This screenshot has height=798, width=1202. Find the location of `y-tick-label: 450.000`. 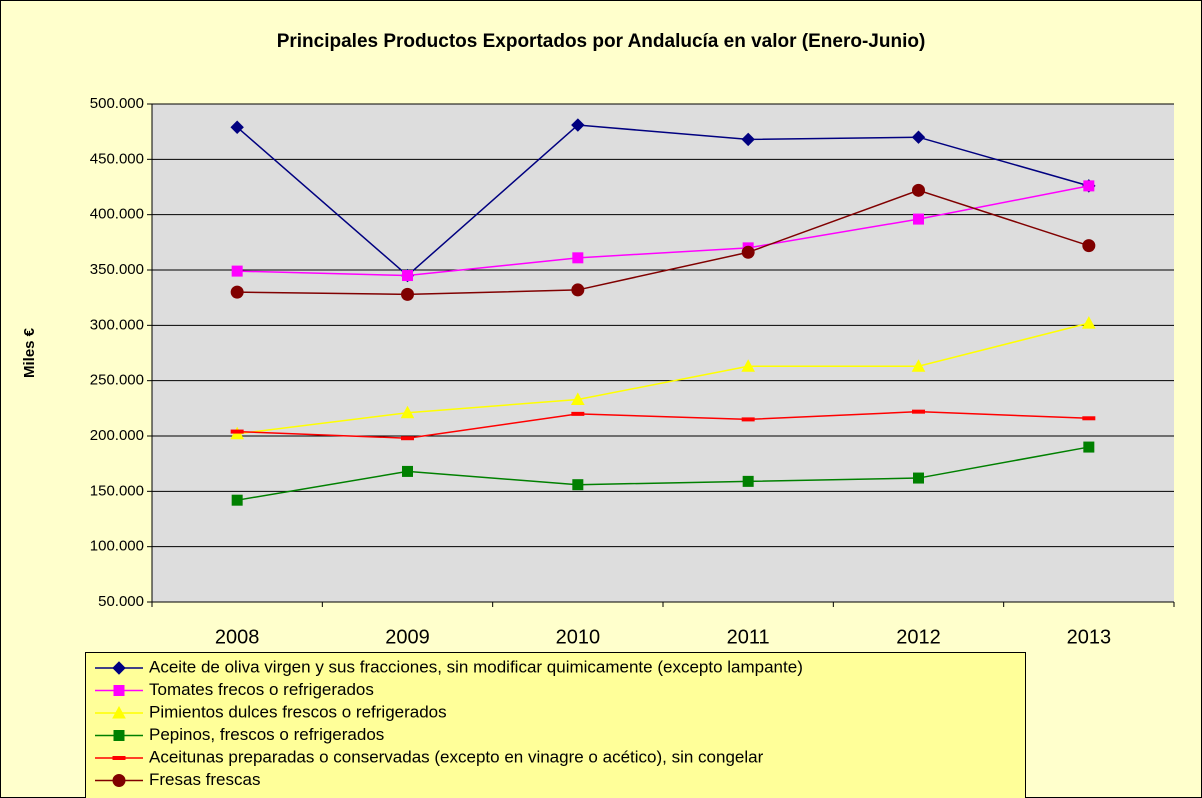

y-tick-label: 450.000 is located at coordinates (117, 158).